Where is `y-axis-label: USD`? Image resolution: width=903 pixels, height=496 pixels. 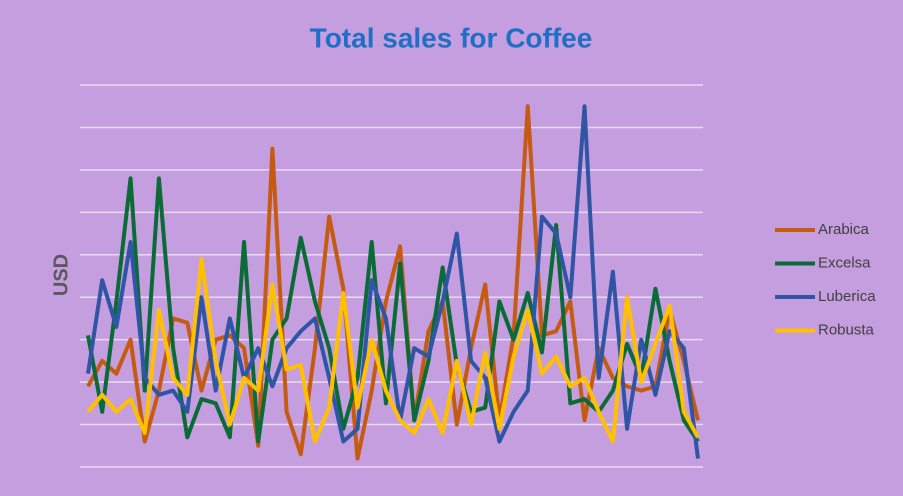 y-axis-label: USD is located at coordinates (61, 275).